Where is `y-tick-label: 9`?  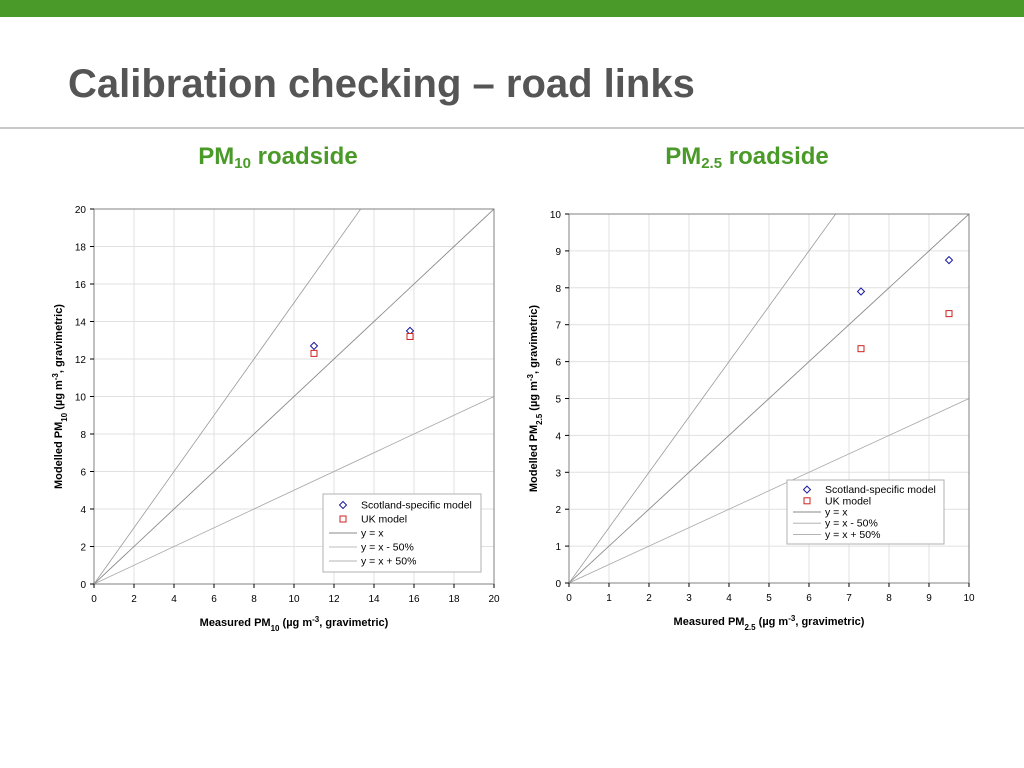 y-tick-label: 9 is located at coordinates (558, 252).